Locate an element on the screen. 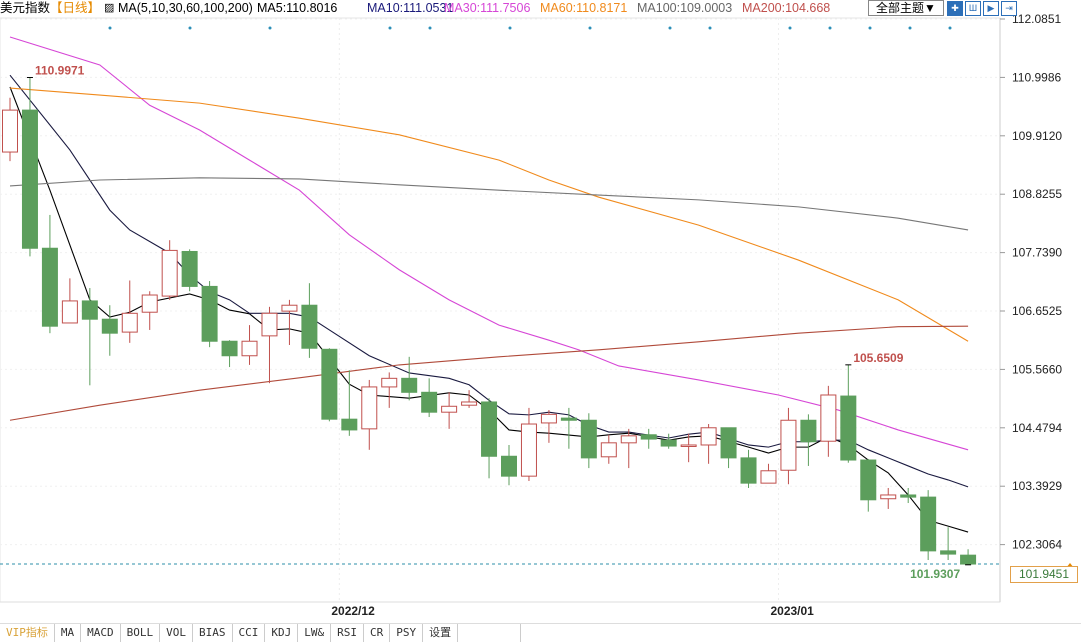 The width and height of the screenshot is (1081, 642). indicator-tab: CCI is located at coordinates (249, 633).